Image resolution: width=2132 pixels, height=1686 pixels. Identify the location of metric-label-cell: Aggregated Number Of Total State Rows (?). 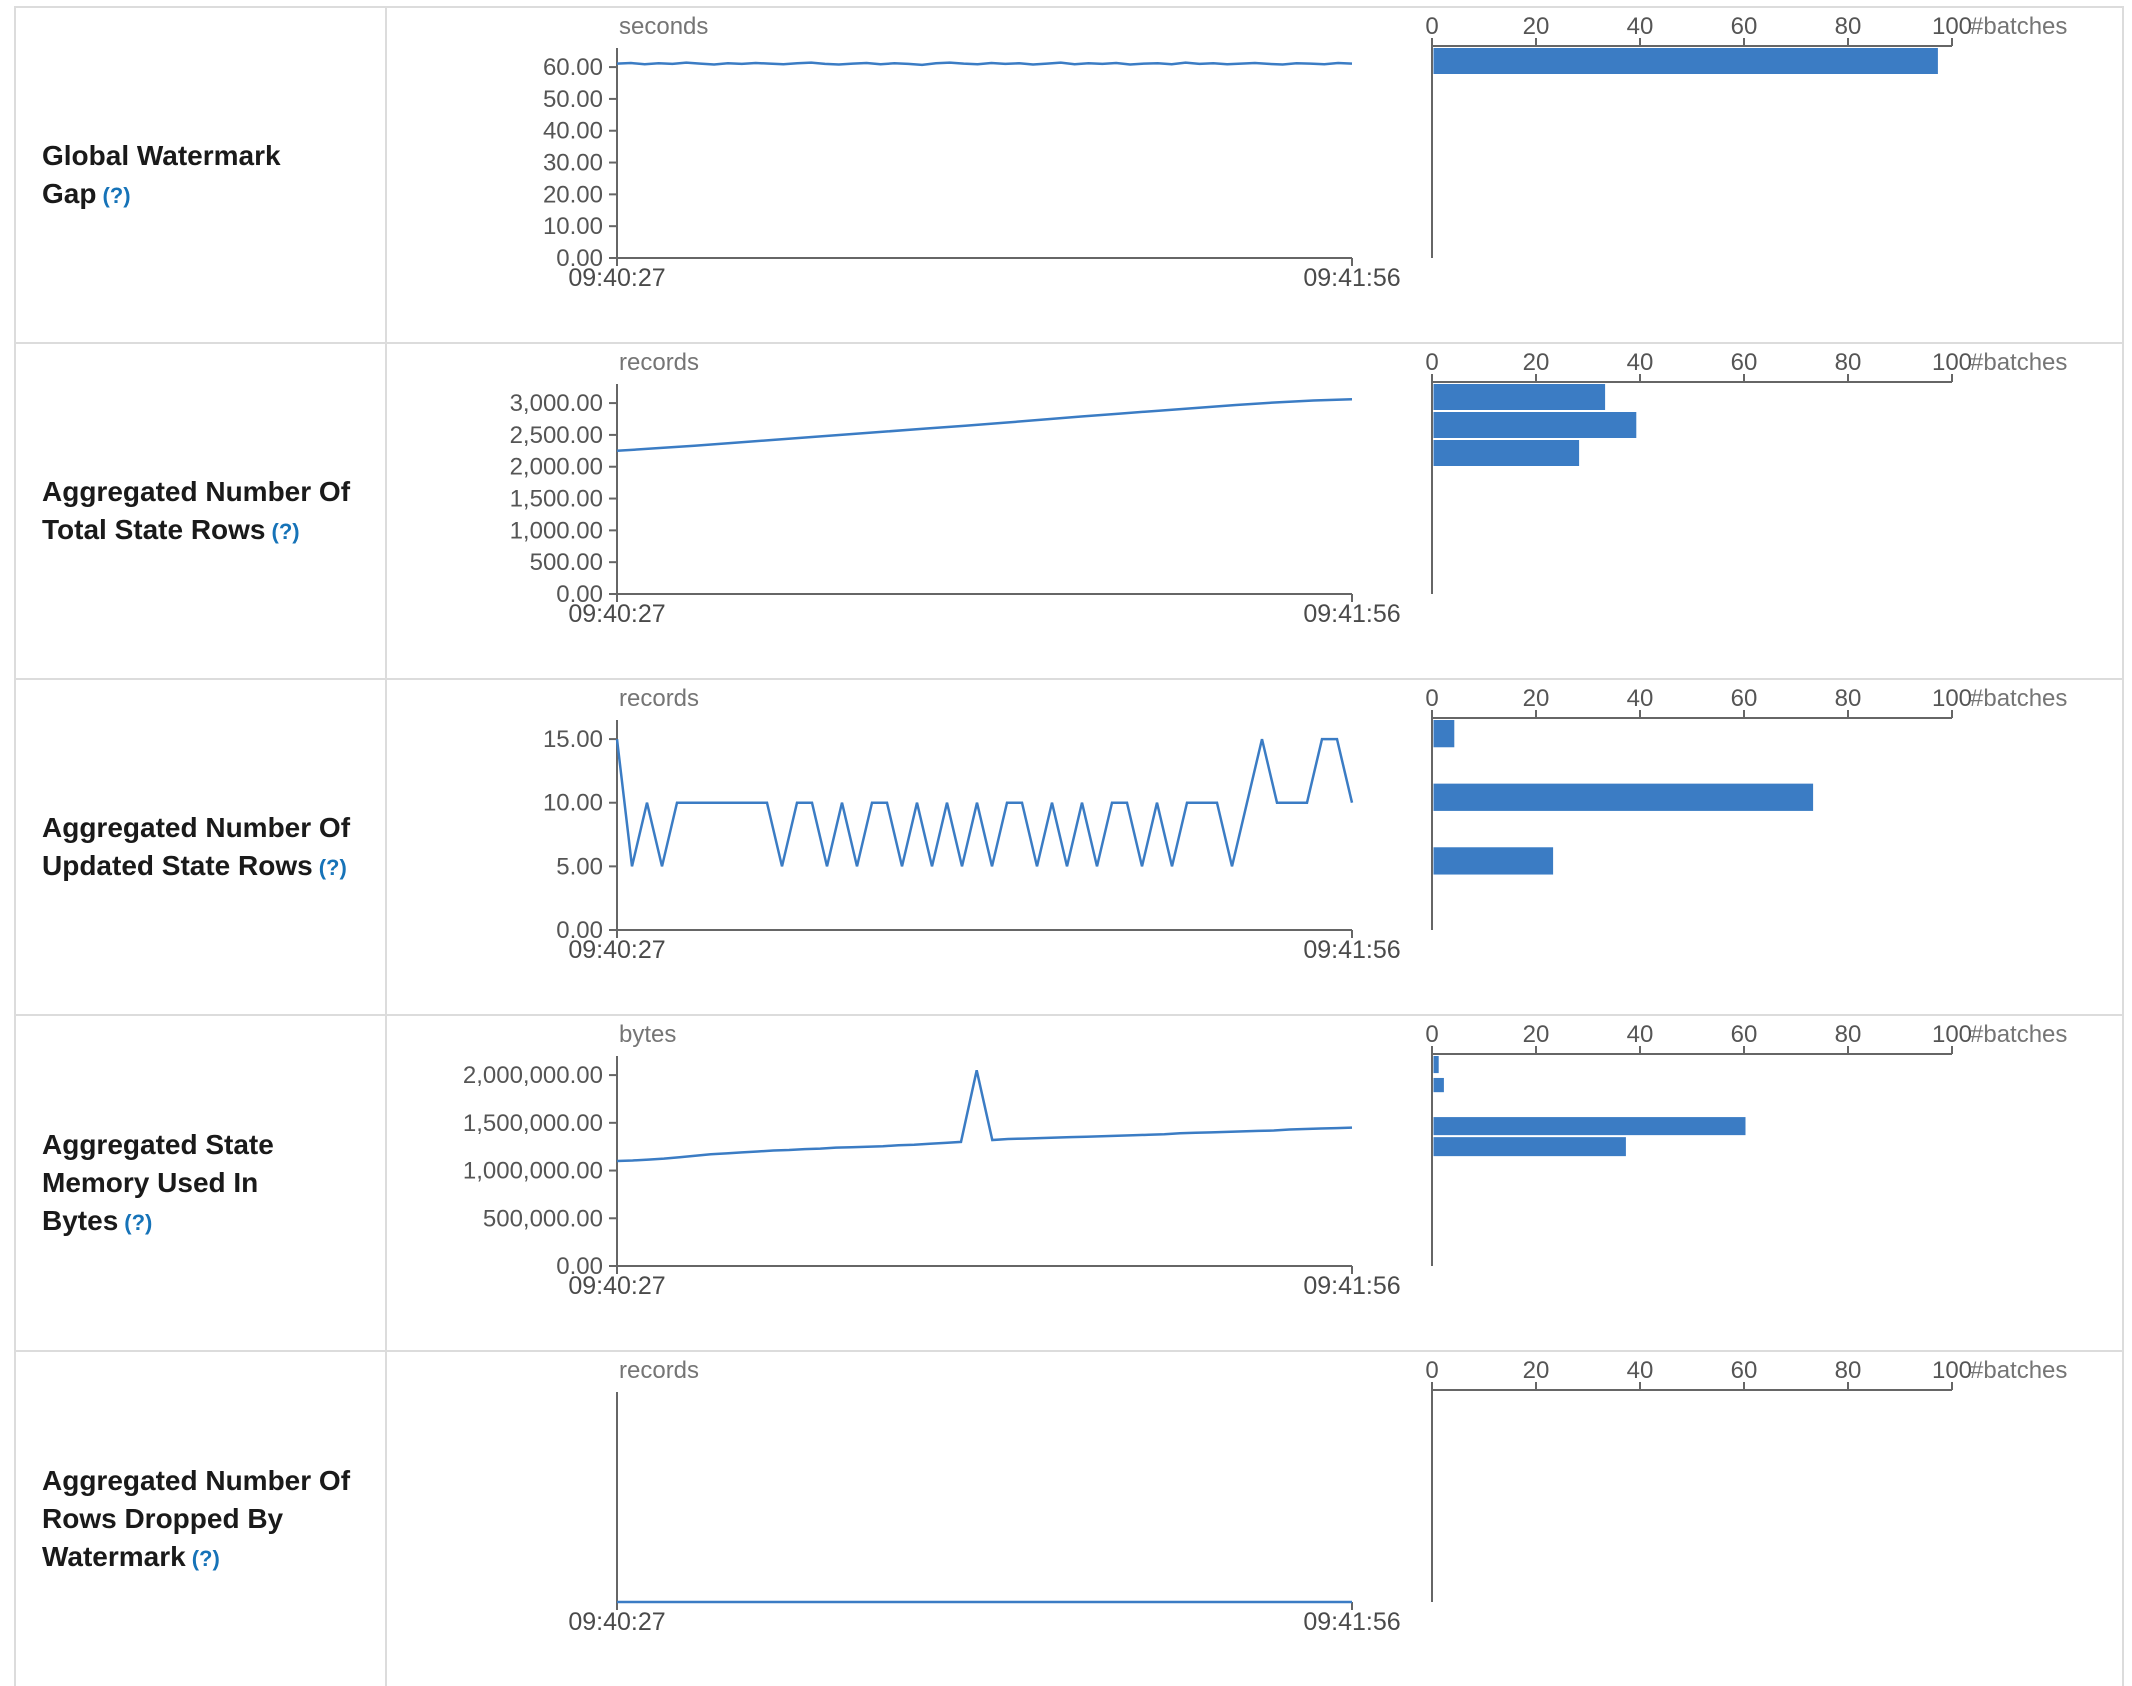
(201, 511).